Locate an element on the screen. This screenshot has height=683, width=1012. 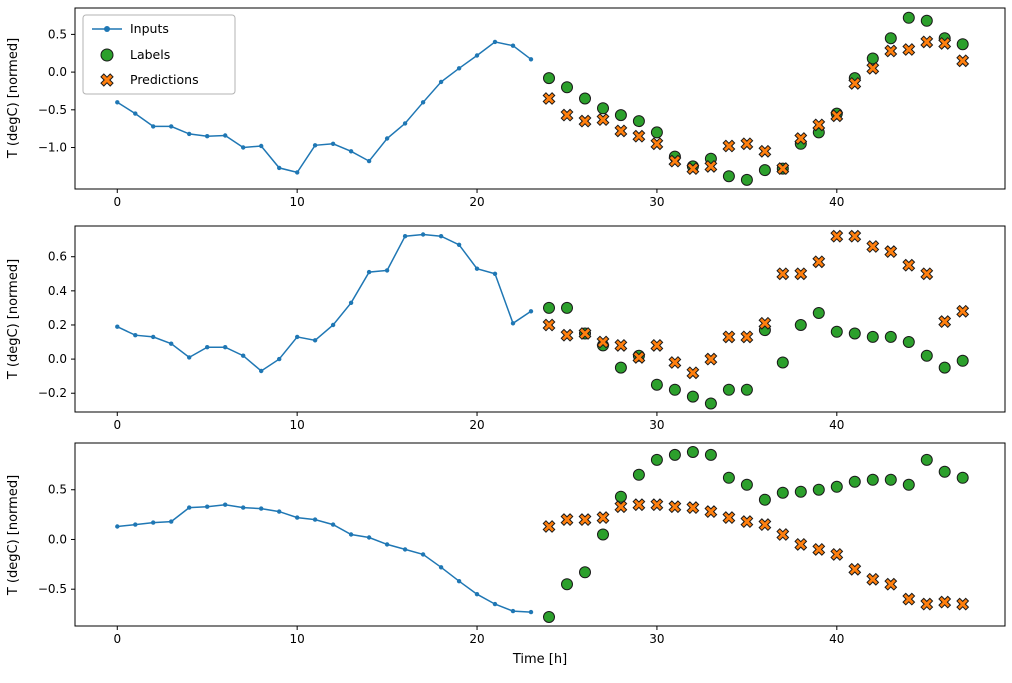
legend-item-inputs: Inputs is located at coordinates (130, 28).